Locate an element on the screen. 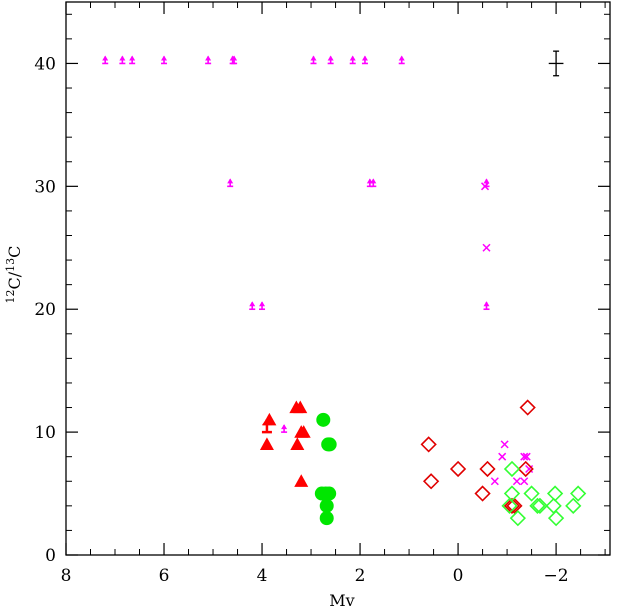 The width and height of the screenshot is (625, 608). y-tick-label: 30 is located at coordinates (45, 187).